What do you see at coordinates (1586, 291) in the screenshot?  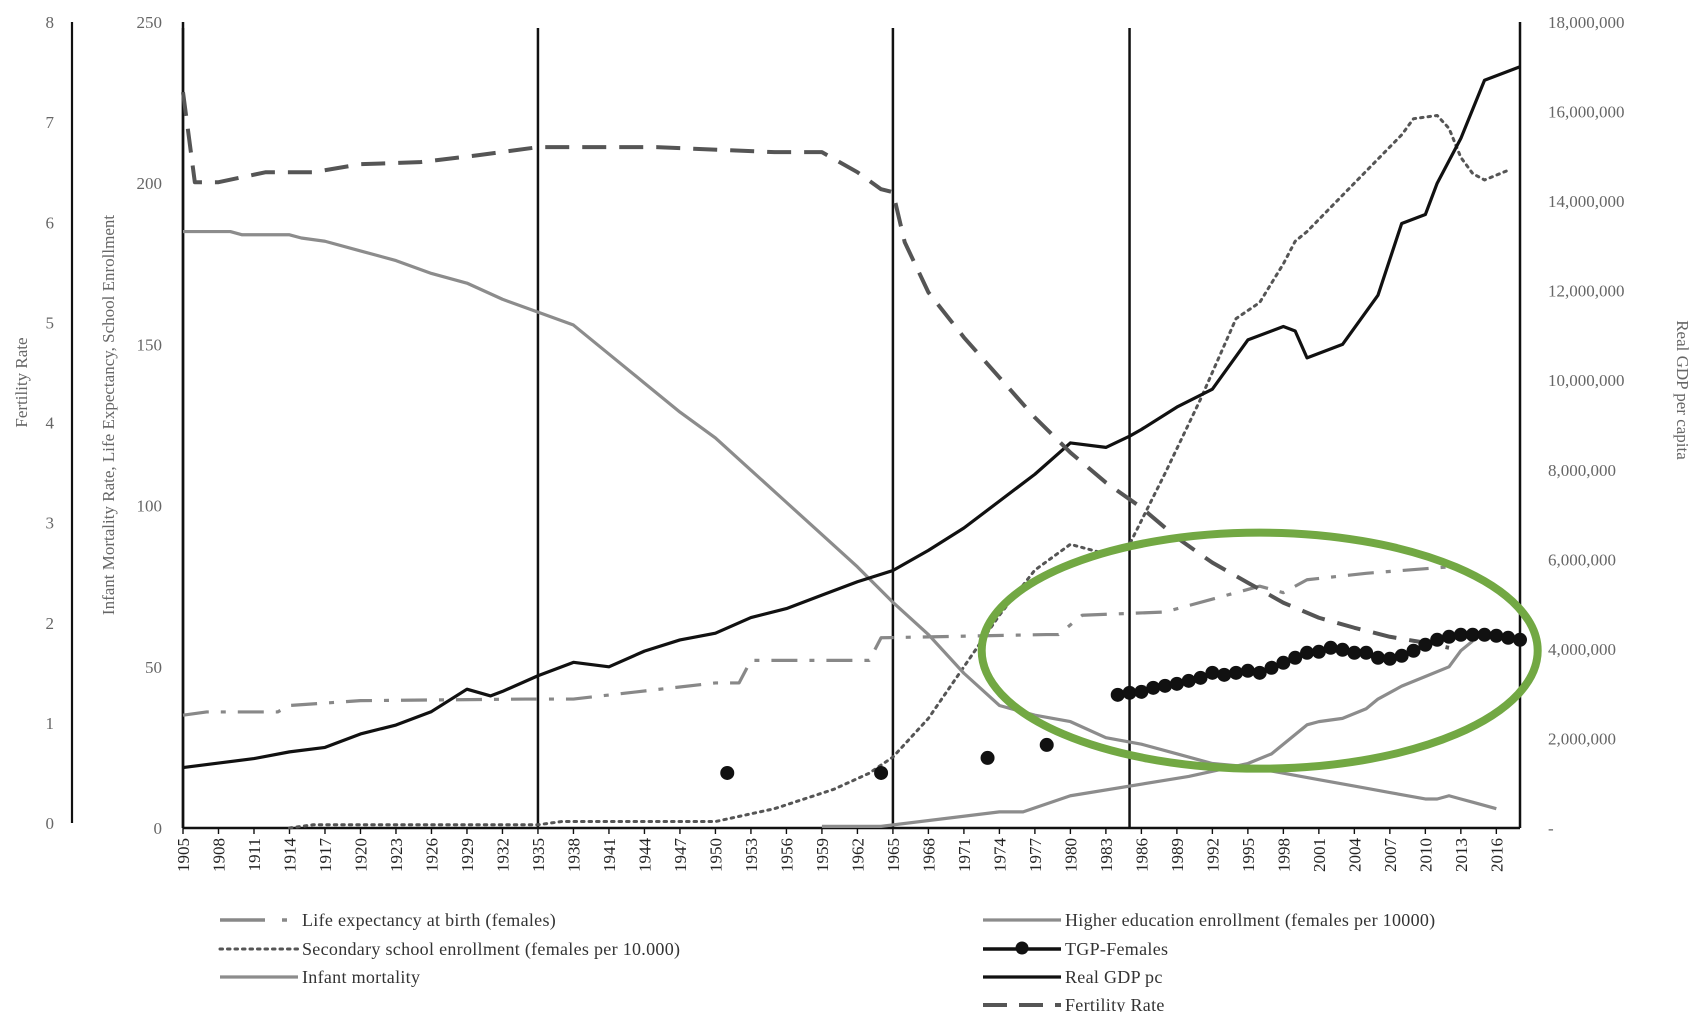 I see `right-tick-label: 12,000,000` at bounding box center [1586, 291].